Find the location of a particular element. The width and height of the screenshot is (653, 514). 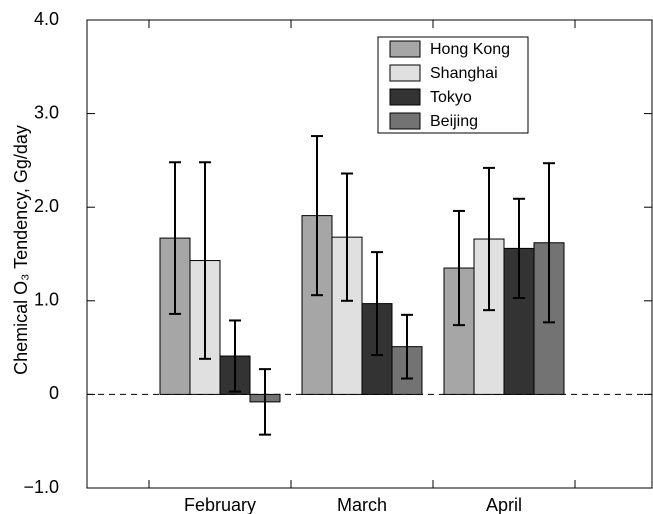

y-tick-label: 2.0 is located at coordinates (46, 206).